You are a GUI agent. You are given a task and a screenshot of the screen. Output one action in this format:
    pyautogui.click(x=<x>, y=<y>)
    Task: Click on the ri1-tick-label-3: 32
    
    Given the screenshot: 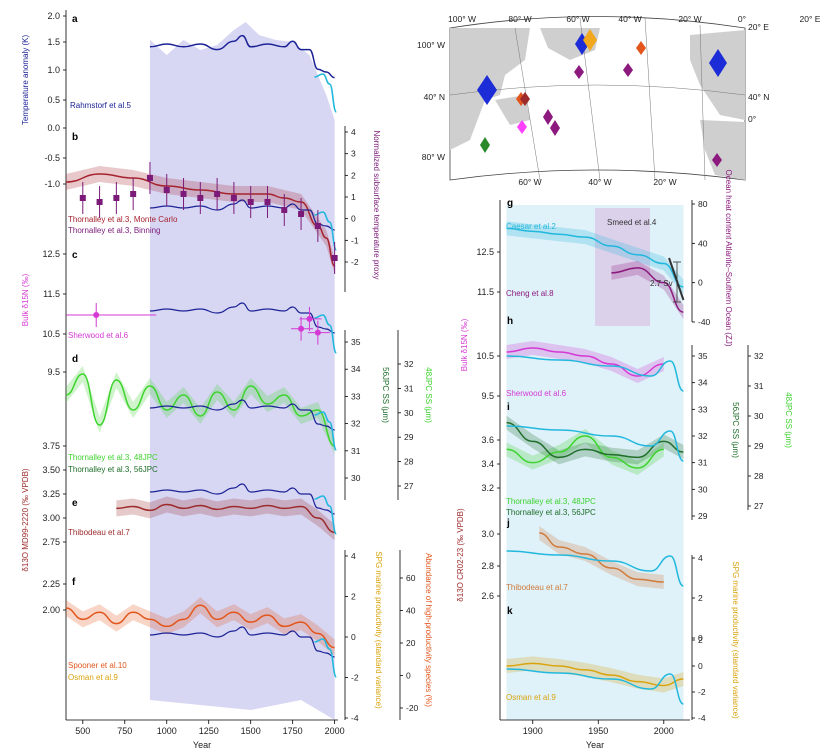 What is the action you would take?
    pyautogui.click(x=703, y=436)
    